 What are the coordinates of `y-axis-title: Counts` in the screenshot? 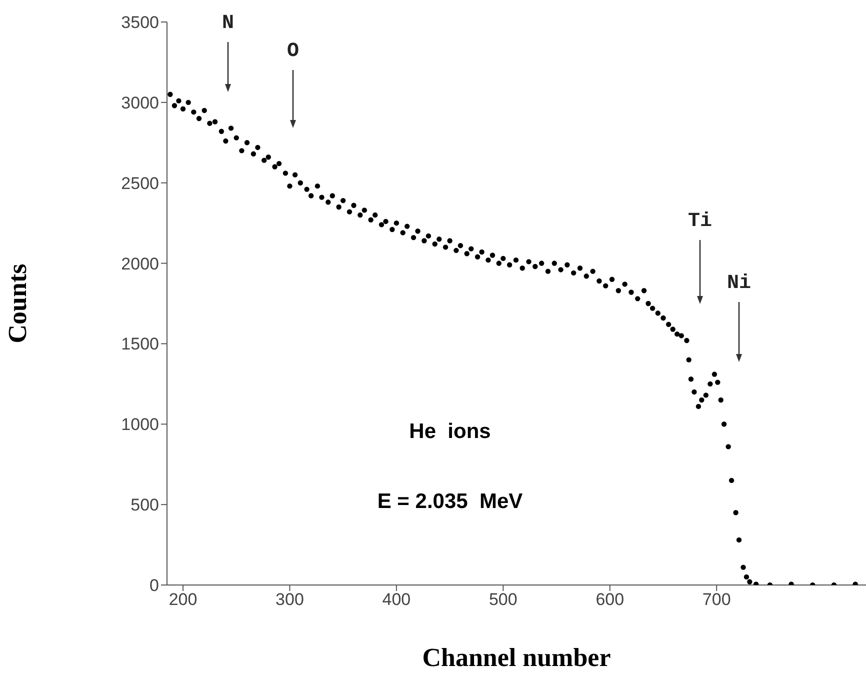 It's located at (17, 304).